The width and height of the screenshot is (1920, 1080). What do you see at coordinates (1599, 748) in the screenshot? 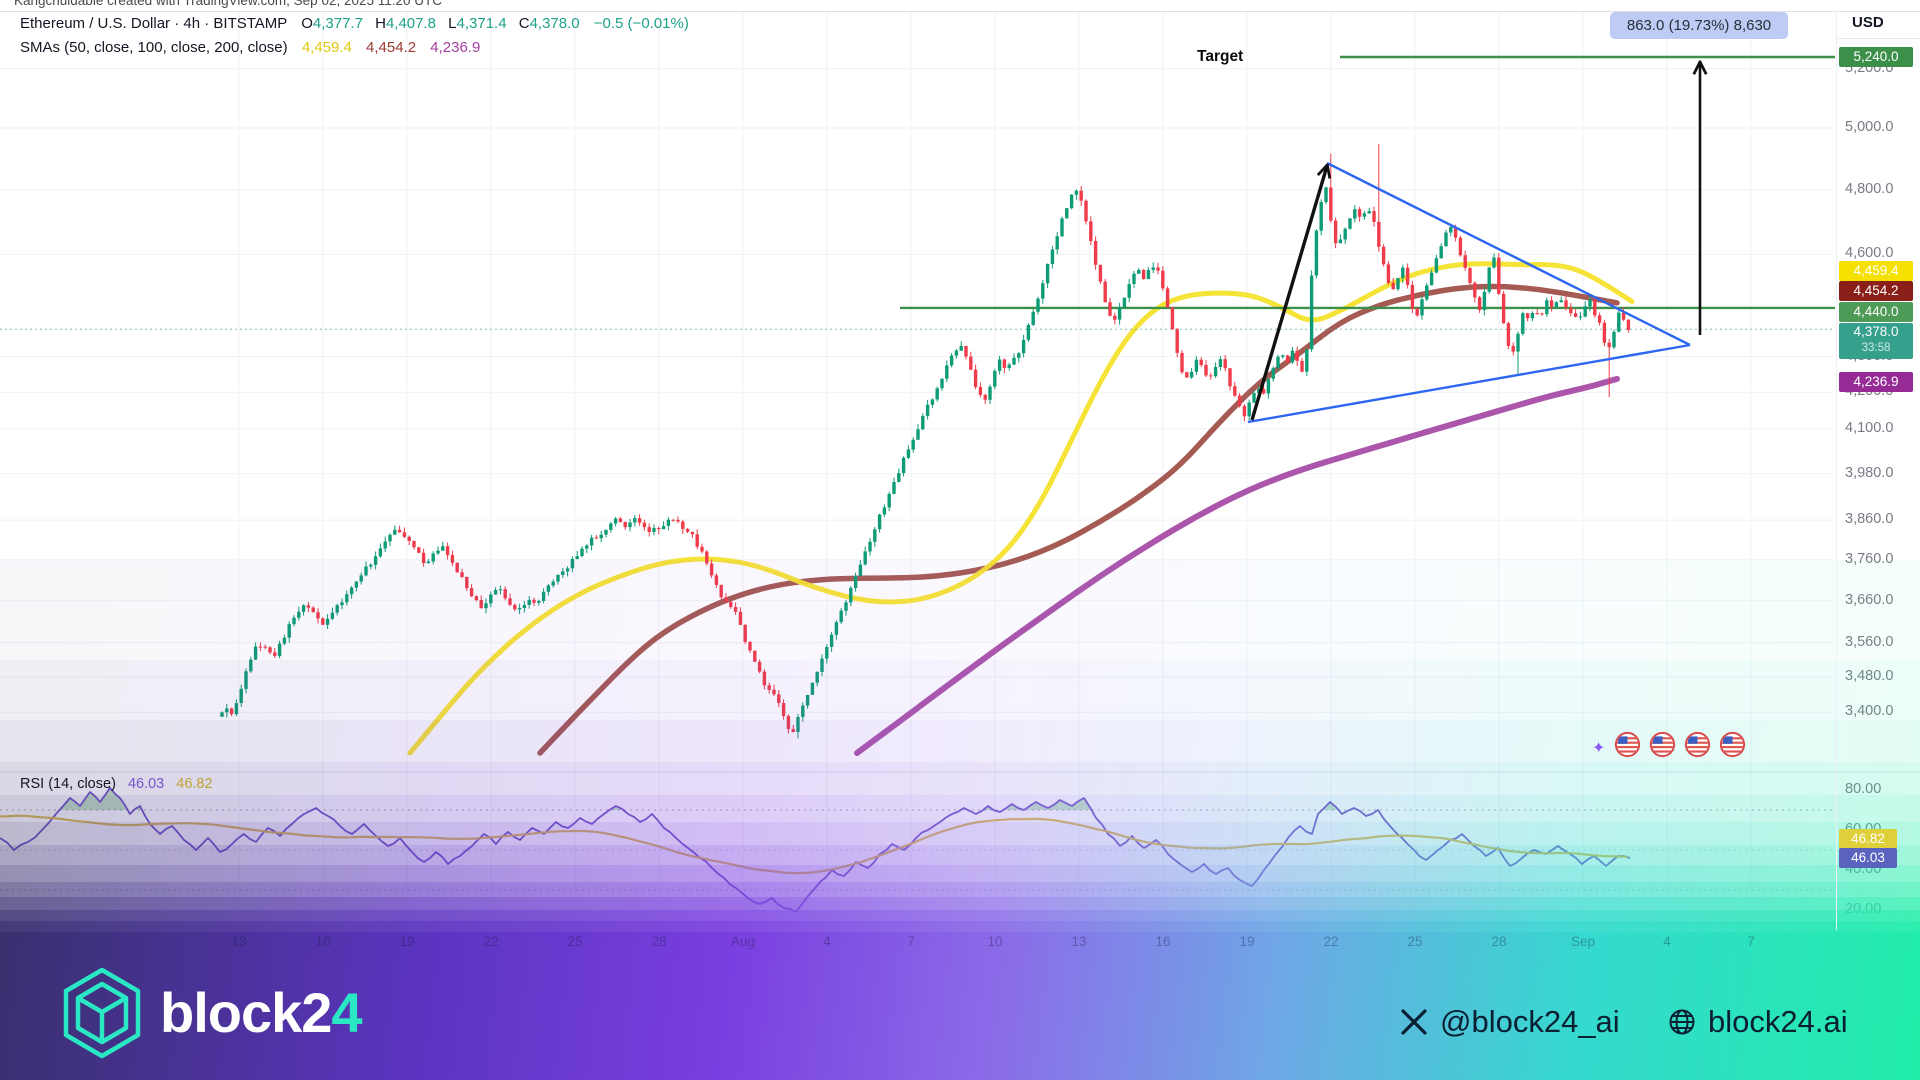
I see `sparkle-icon: ✦` at bounding box center [1599, 748].